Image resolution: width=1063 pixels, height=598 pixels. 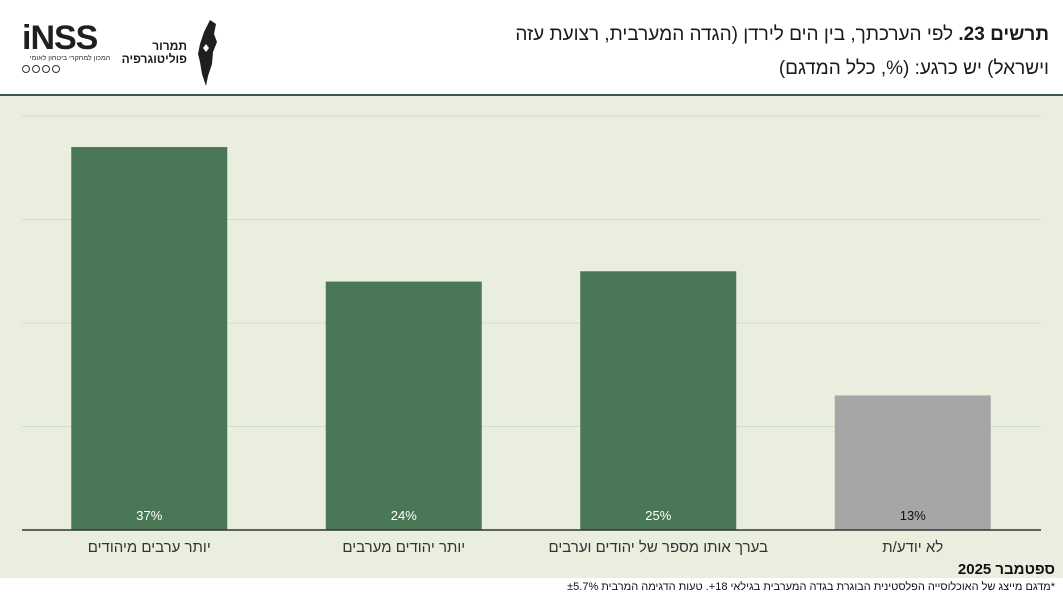 I want to click on data-label: 25%, so click(x=658, y=515).